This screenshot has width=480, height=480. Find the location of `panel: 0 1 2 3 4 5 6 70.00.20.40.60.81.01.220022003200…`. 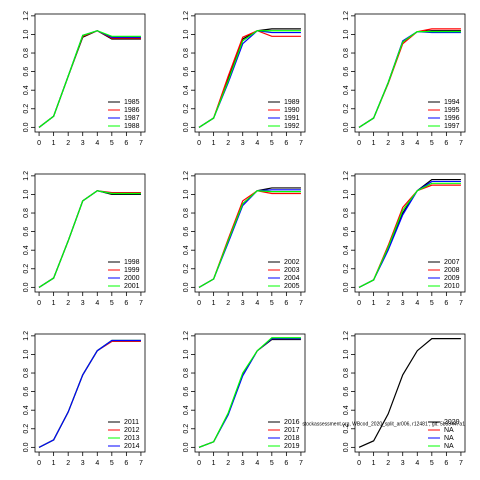

panel: 0 1 2 3 4 5 6 70.00.20.40.60.81.01.220022003200… is located at coordinates (244, 239).